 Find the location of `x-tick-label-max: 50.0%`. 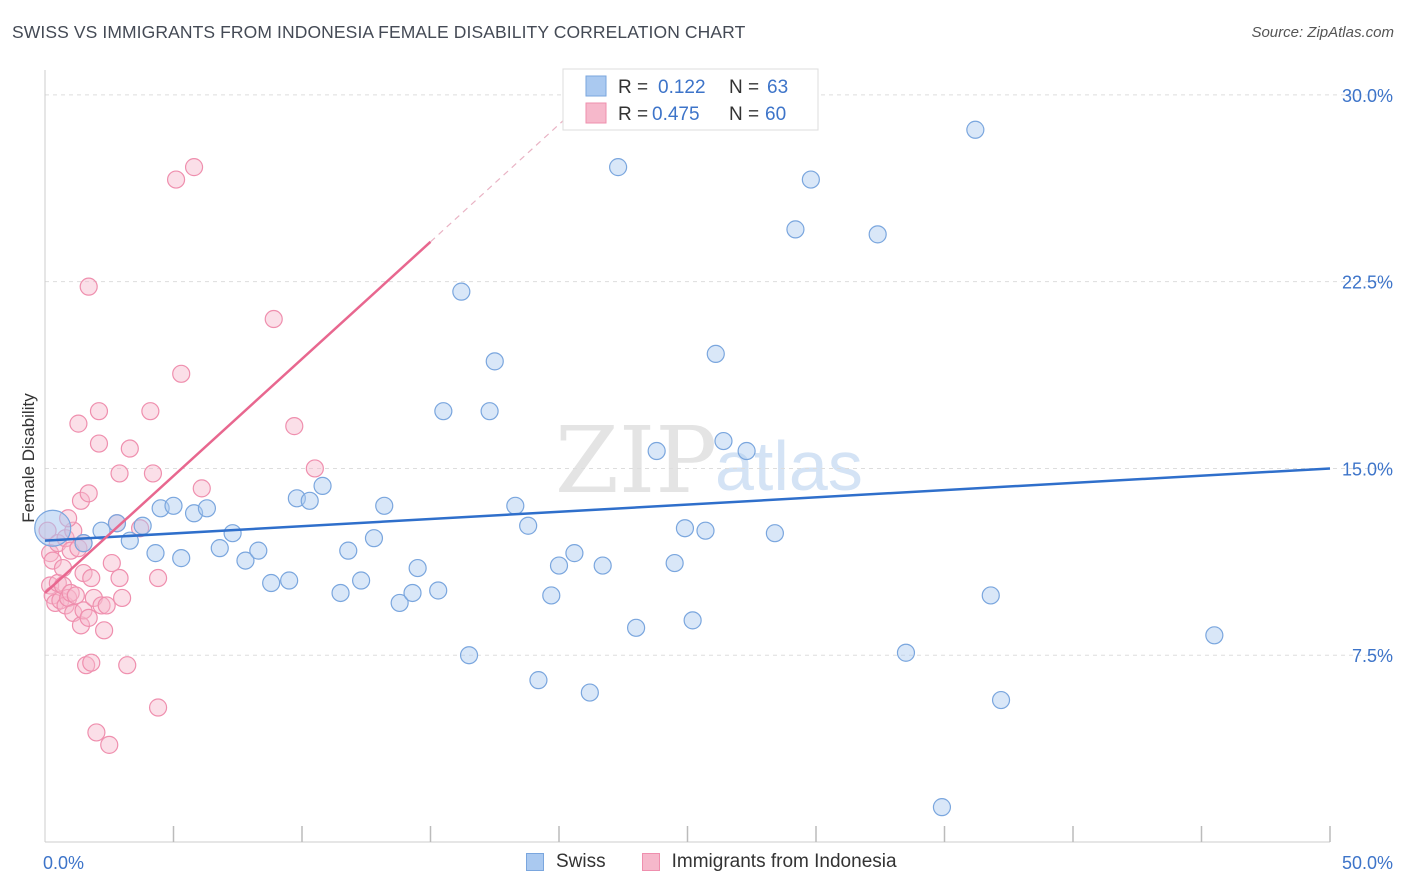

x-tick-label-max: 50.0% is located at coordinates (1367, 863).